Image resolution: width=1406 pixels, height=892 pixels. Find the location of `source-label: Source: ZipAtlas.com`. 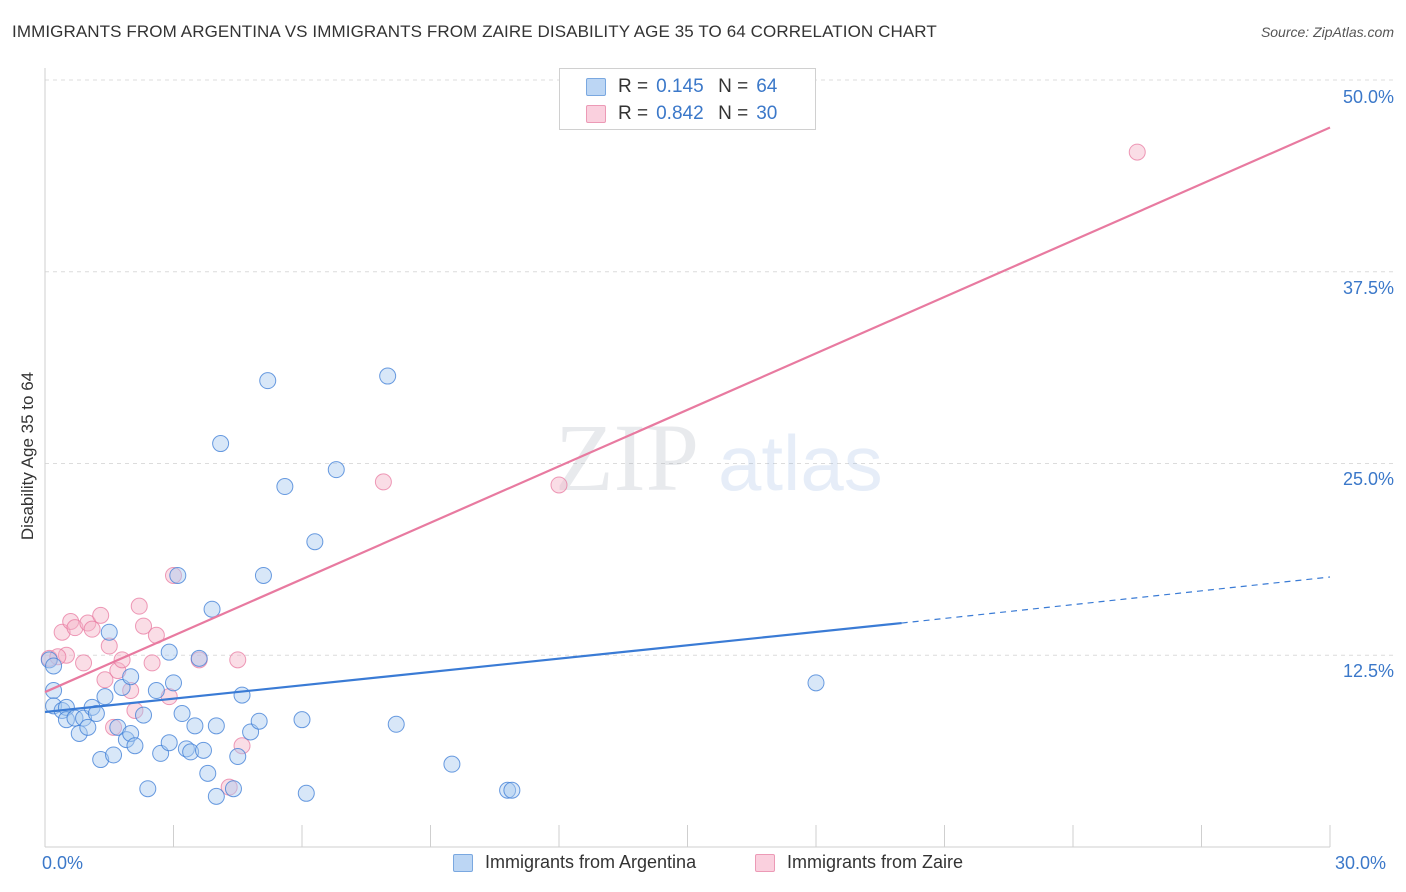

source-label: Source: ZipAtlas.com is located at coordinates (1327, 32).